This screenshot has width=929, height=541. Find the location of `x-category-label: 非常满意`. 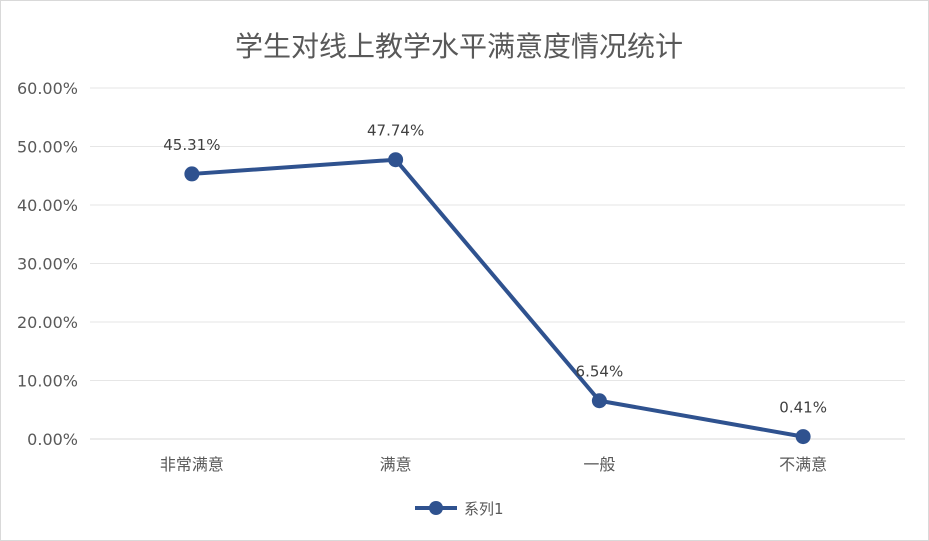

x-category-label: 非常满意 is located at coordinates (192, 464).